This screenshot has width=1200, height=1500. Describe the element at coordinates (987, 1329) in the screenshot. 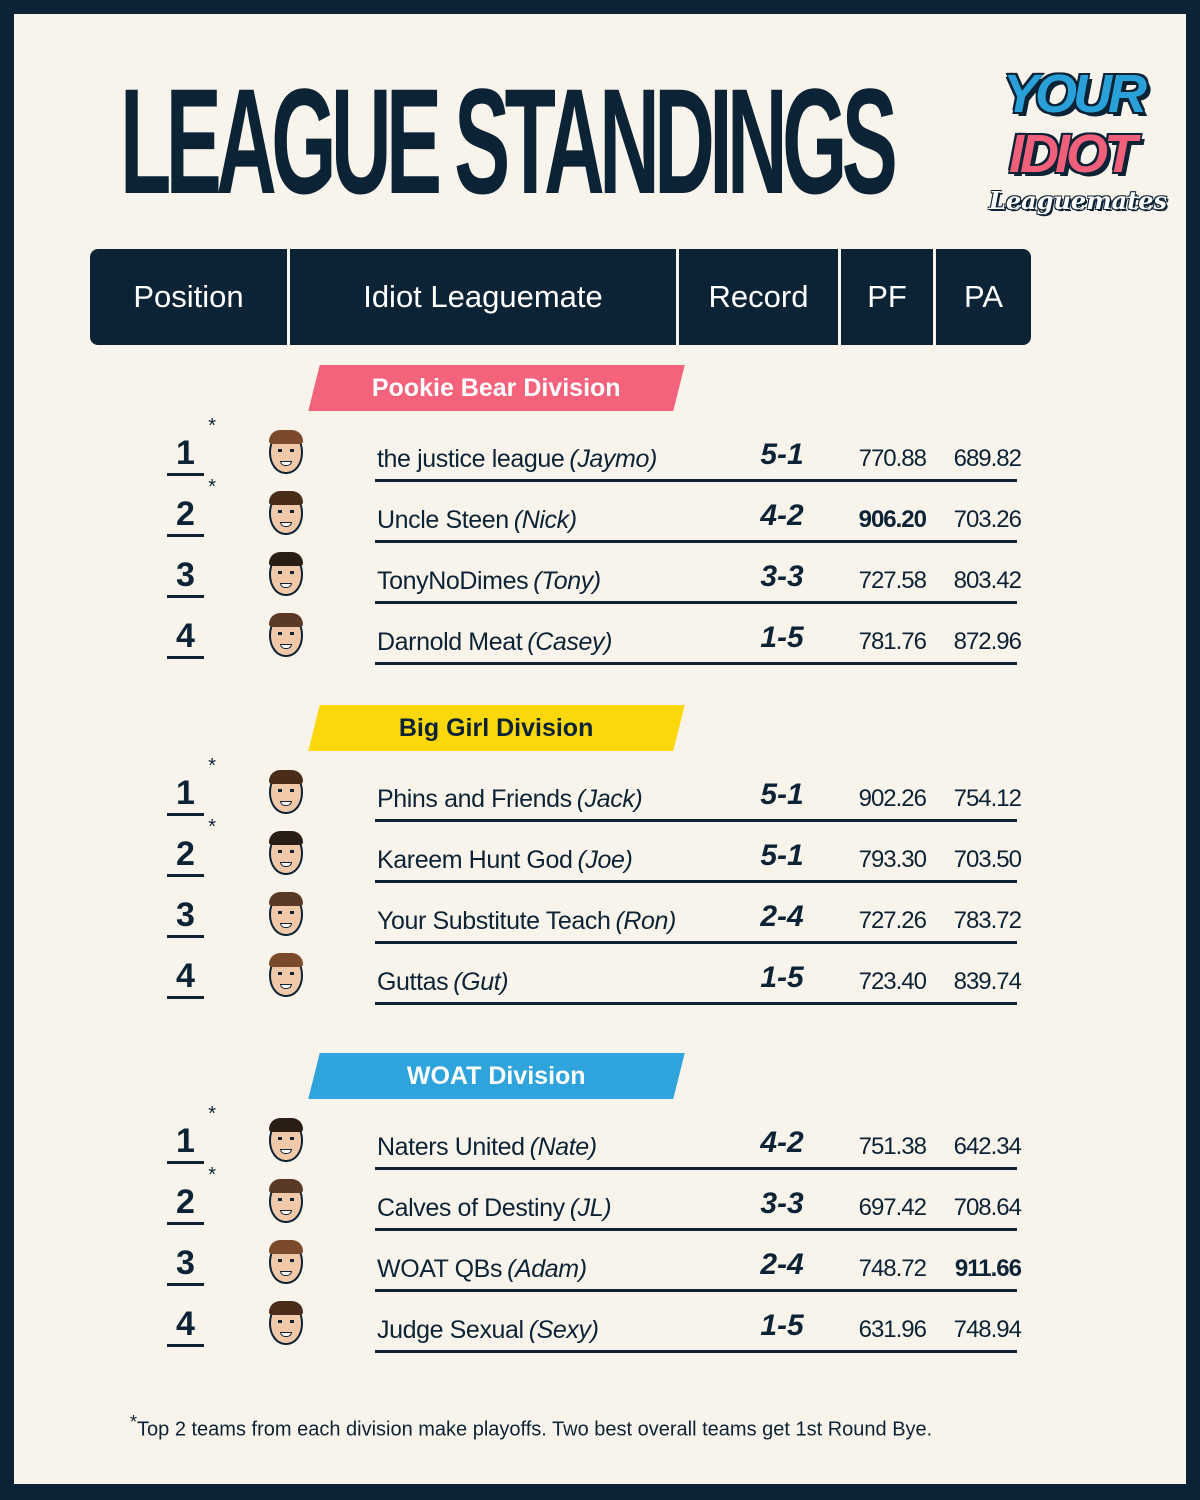

I see `points-against: 748.94` at that location.